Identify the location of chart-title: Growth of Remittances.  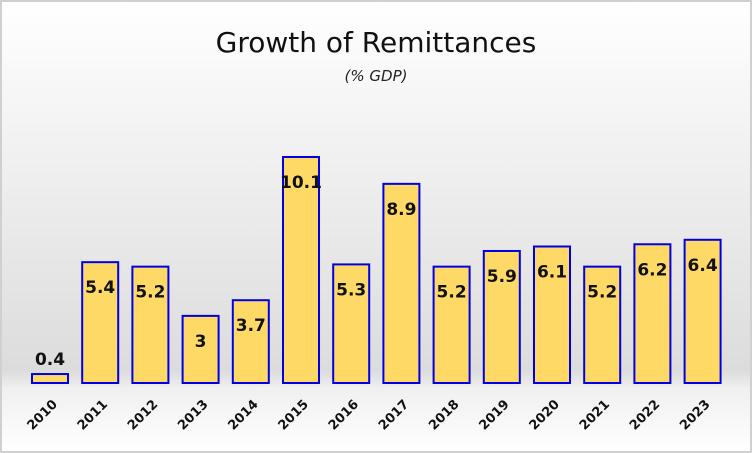
(376, 42).